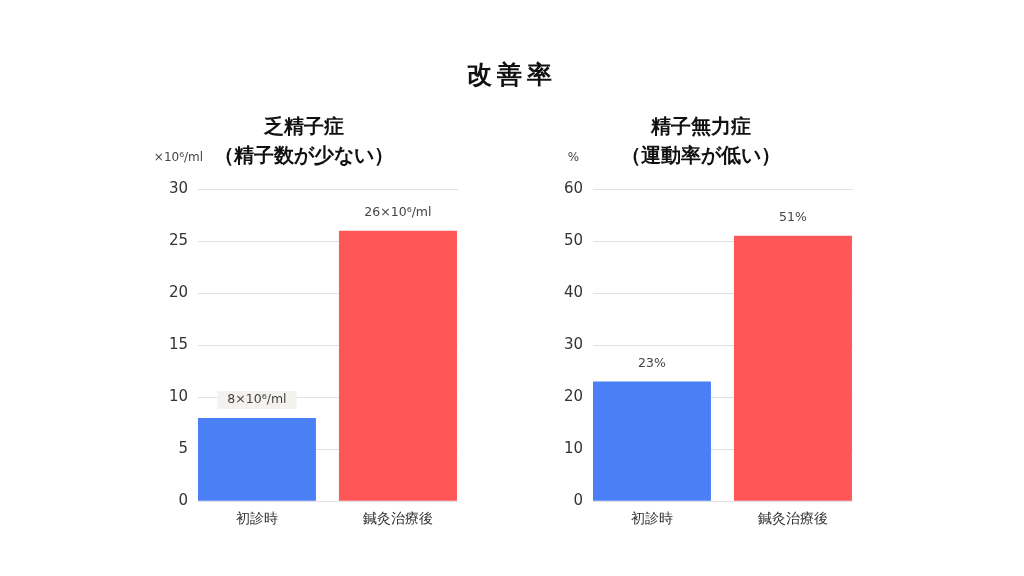 This screenshot has width=1024, height=576. Describe the element at coordinates (793, 217) in the screenshot. I see `data-label: 51%` at that location.